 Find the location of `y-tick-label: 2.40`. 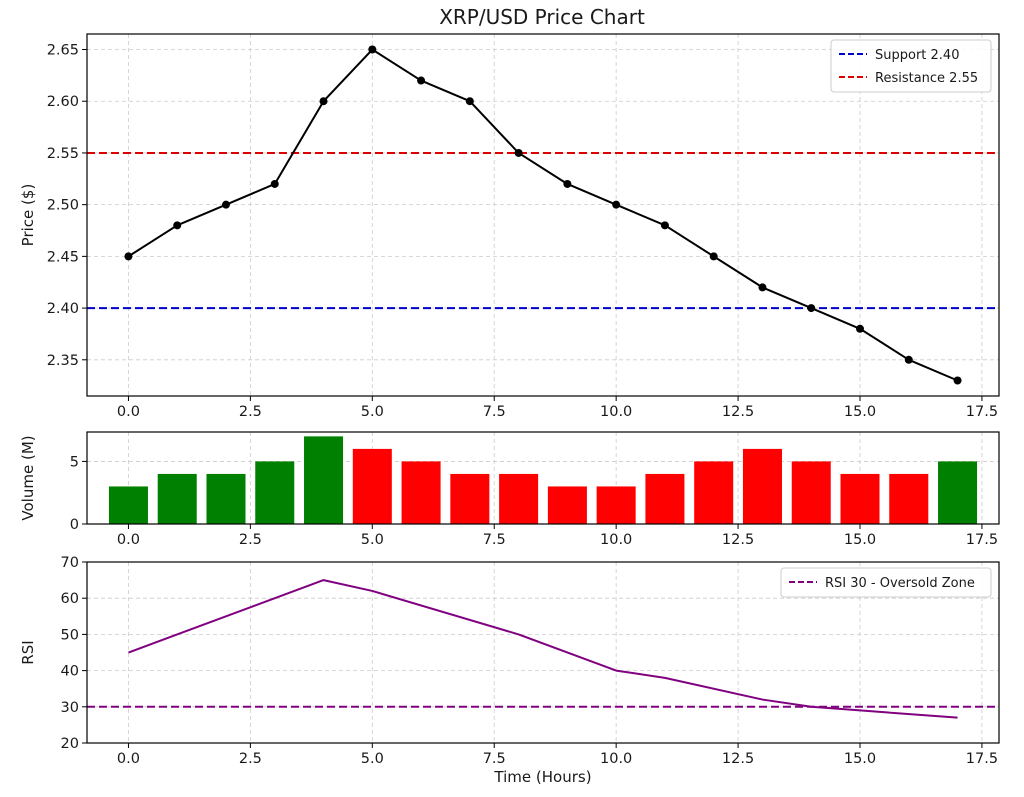

y-tick-label: 2.40 is located at coordinates (63, 309).